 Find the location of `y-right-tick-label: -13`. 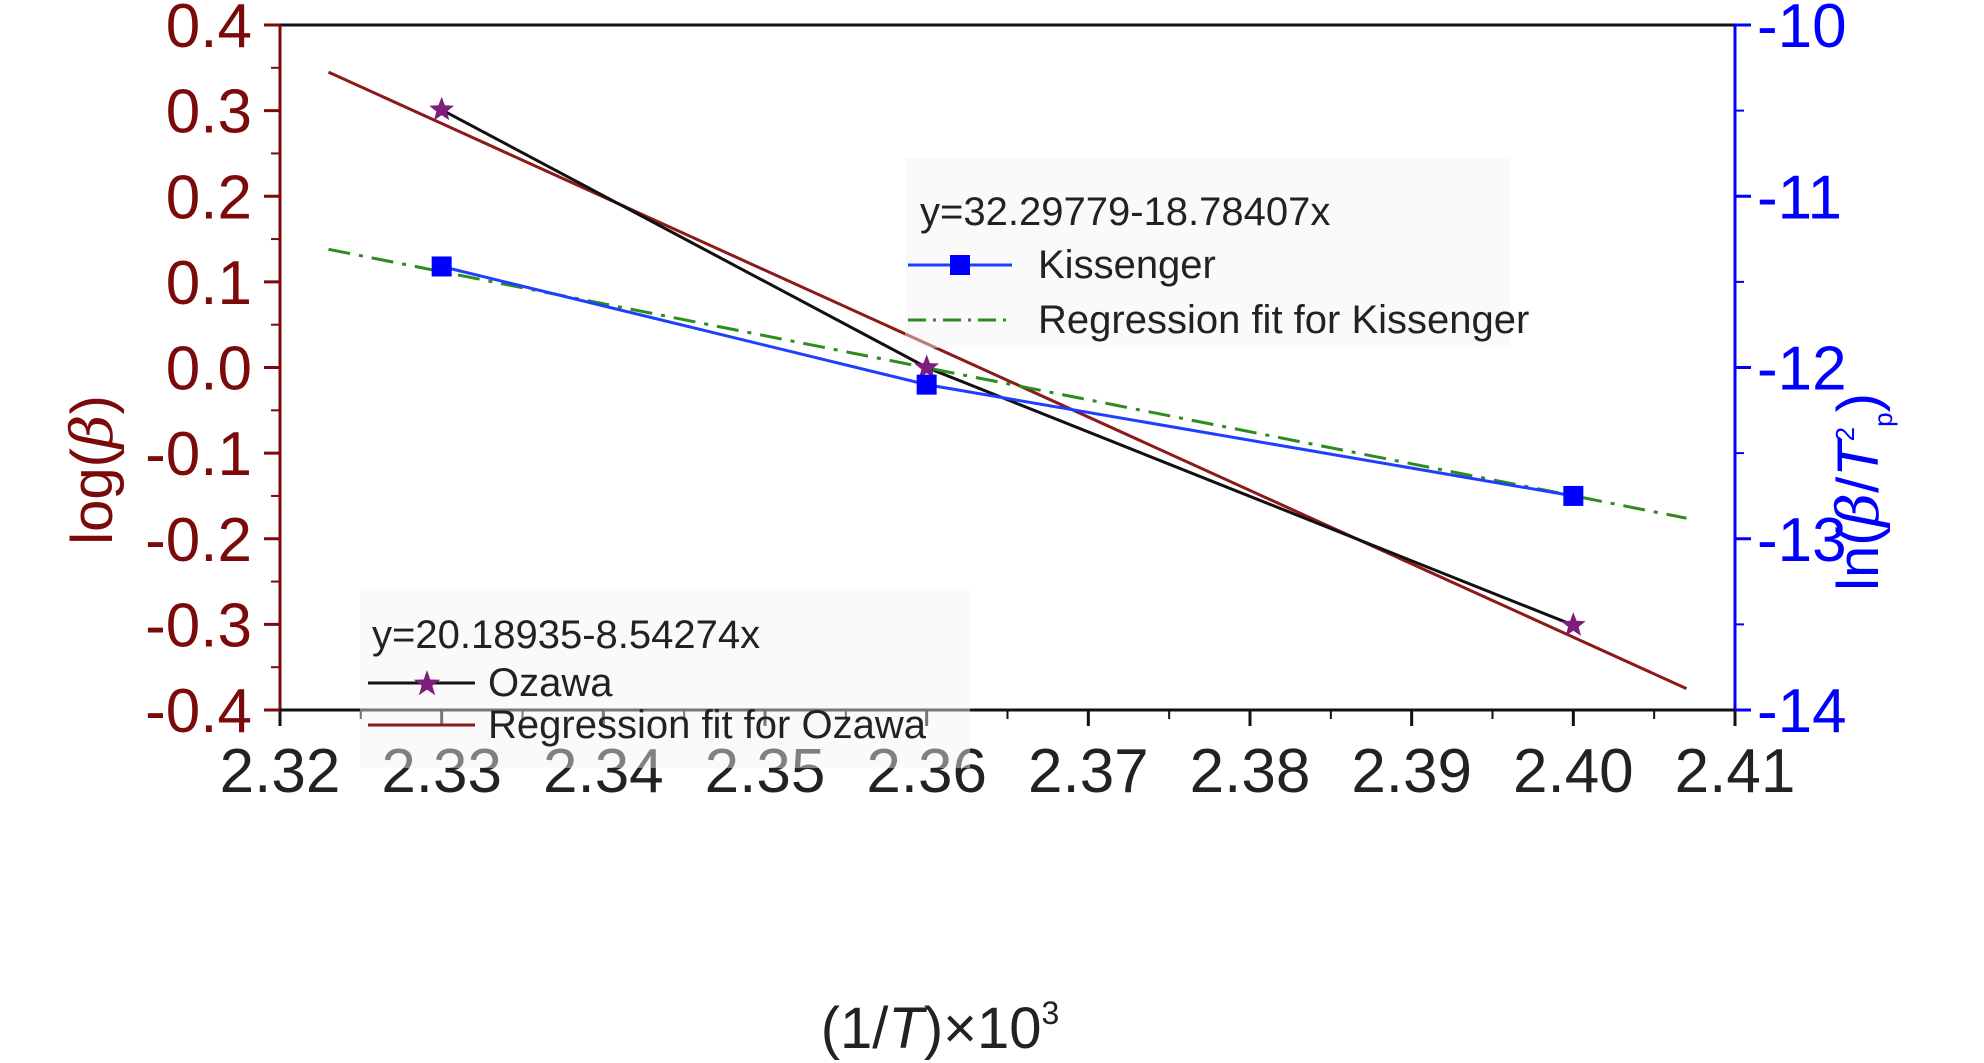

y-right-tick-label: -13 is located at coordinates (1802, 540).